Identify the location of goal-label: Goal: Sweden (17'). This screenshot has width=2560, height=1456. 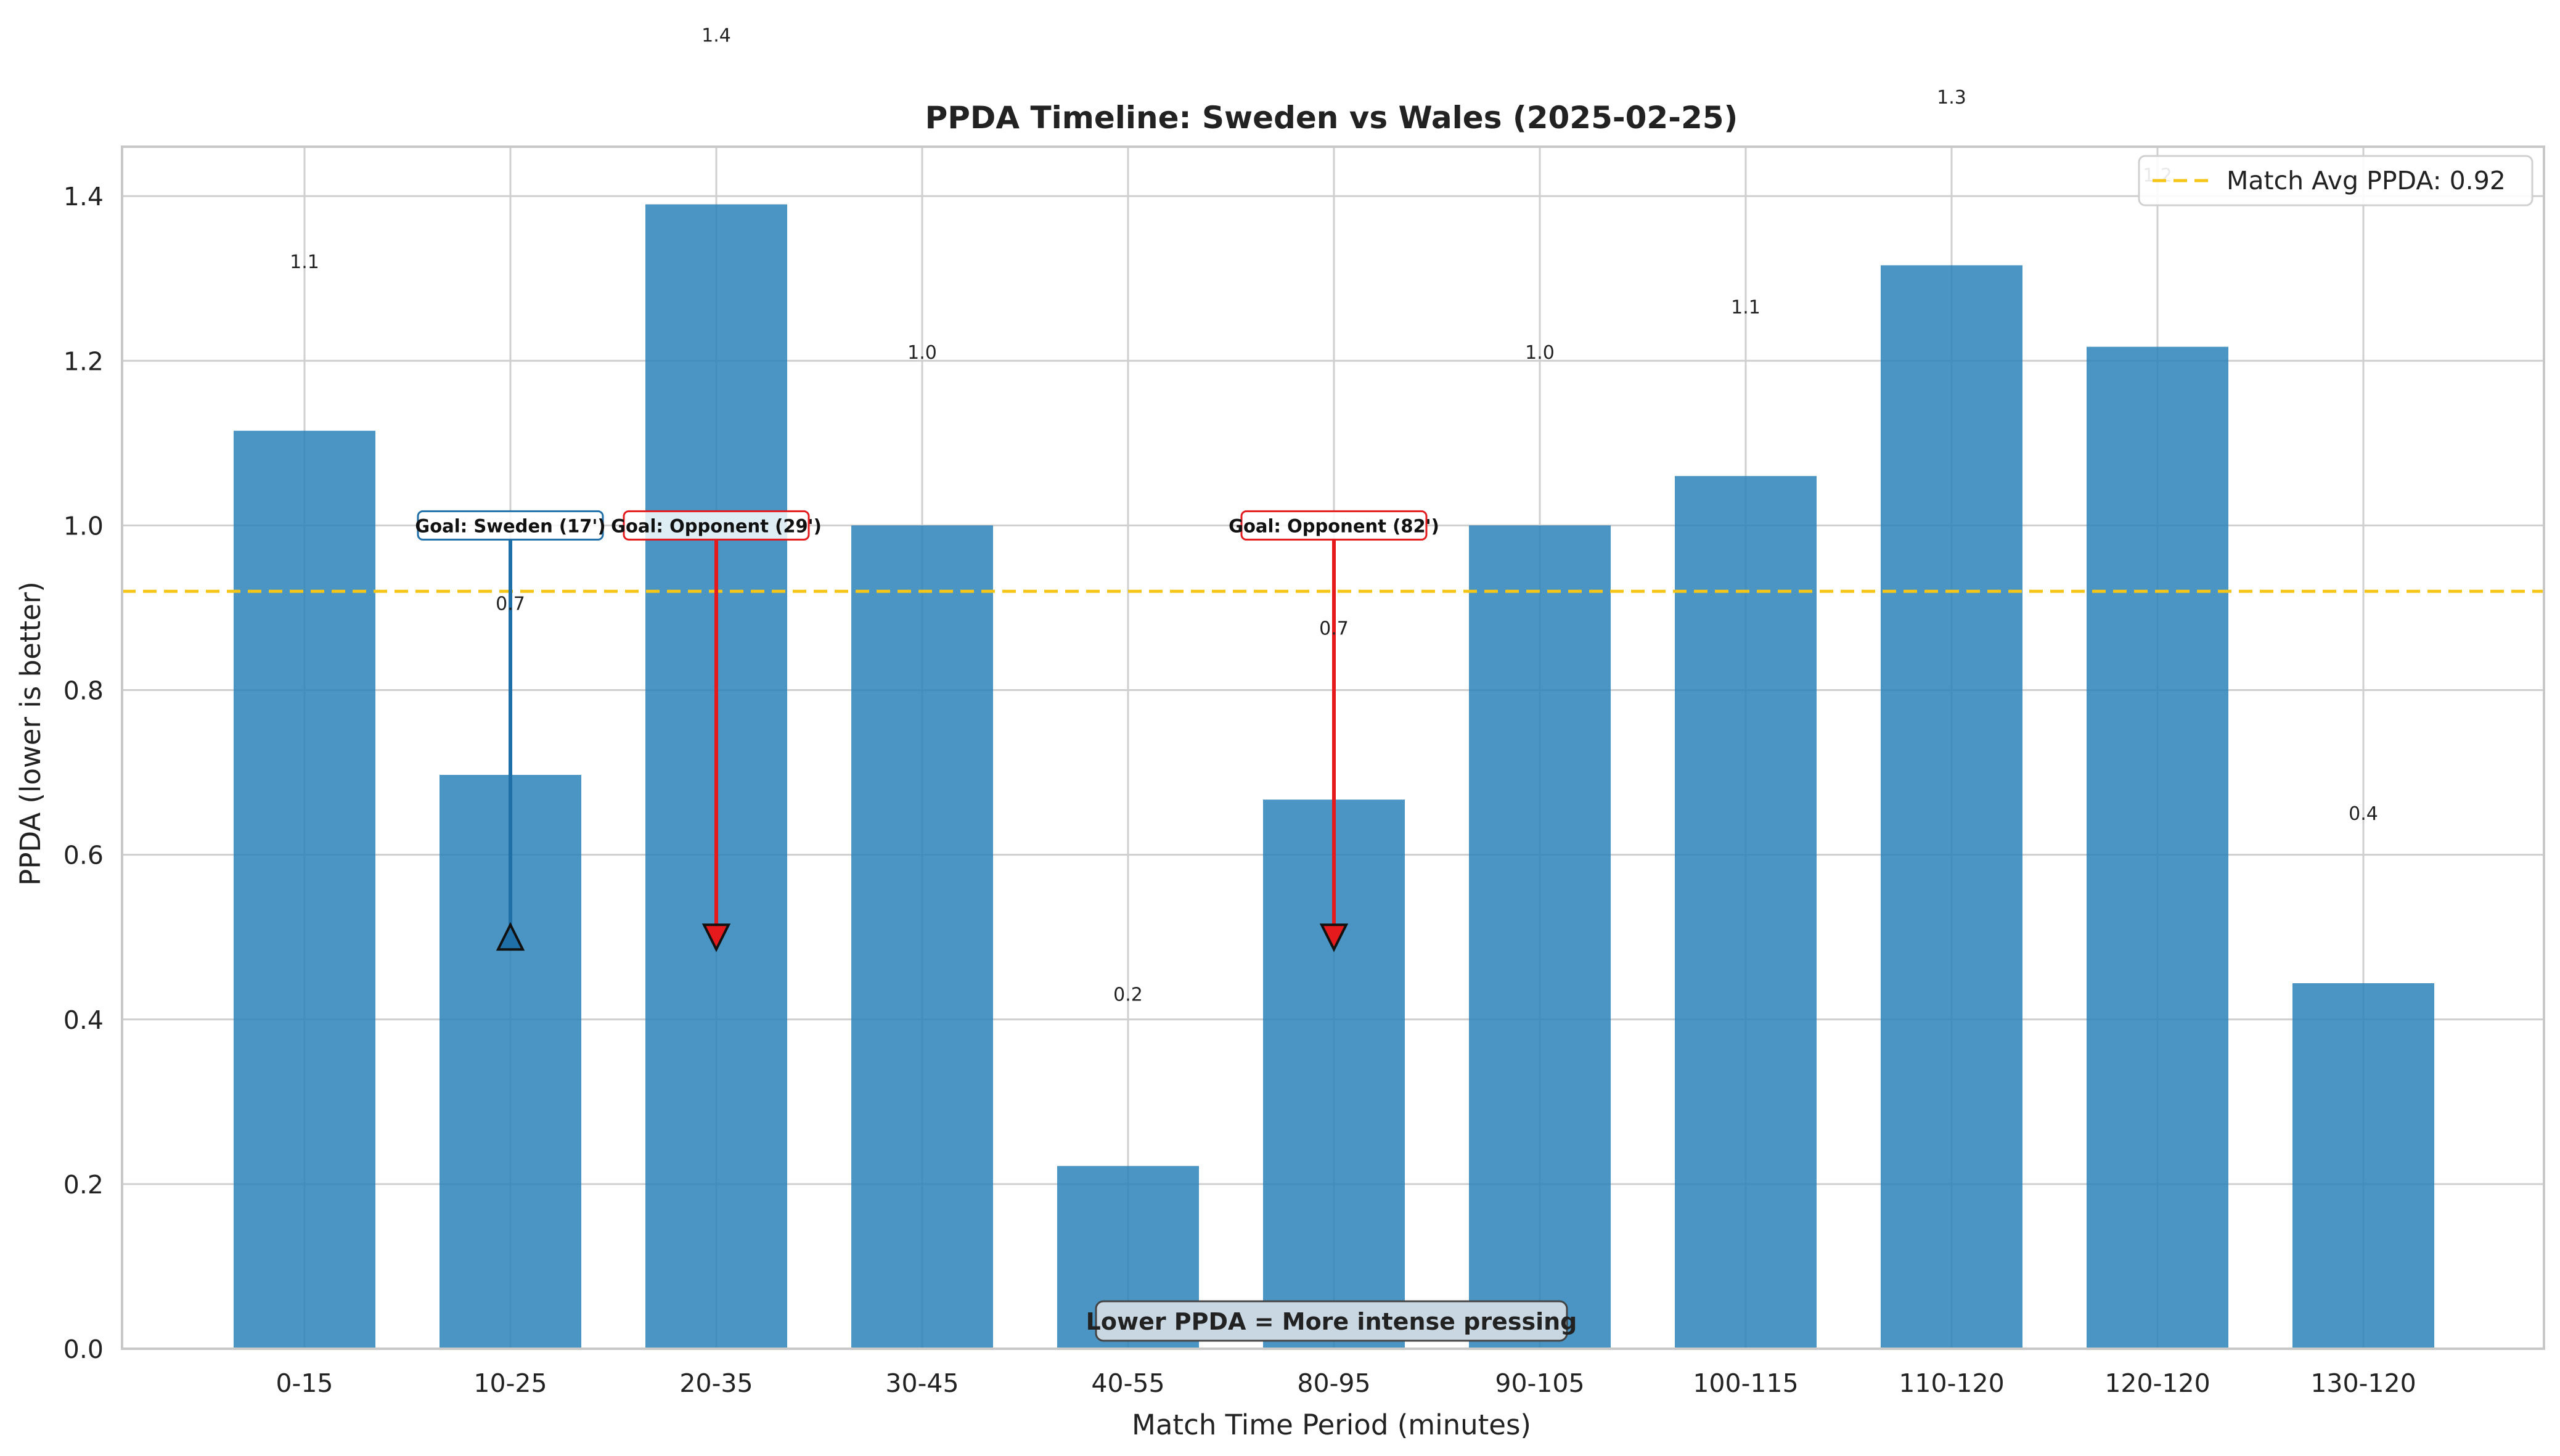
(510, 525).